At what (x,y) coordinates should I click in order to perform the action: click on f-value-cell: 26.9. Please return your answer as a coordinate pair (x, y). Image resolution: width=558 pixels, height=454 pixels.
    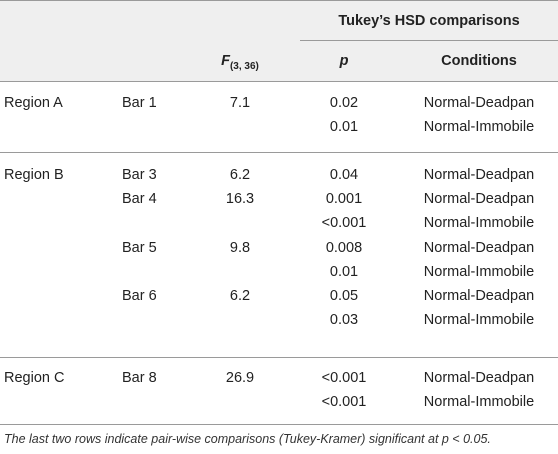
    Looking at the image, I should click on (240, 378).